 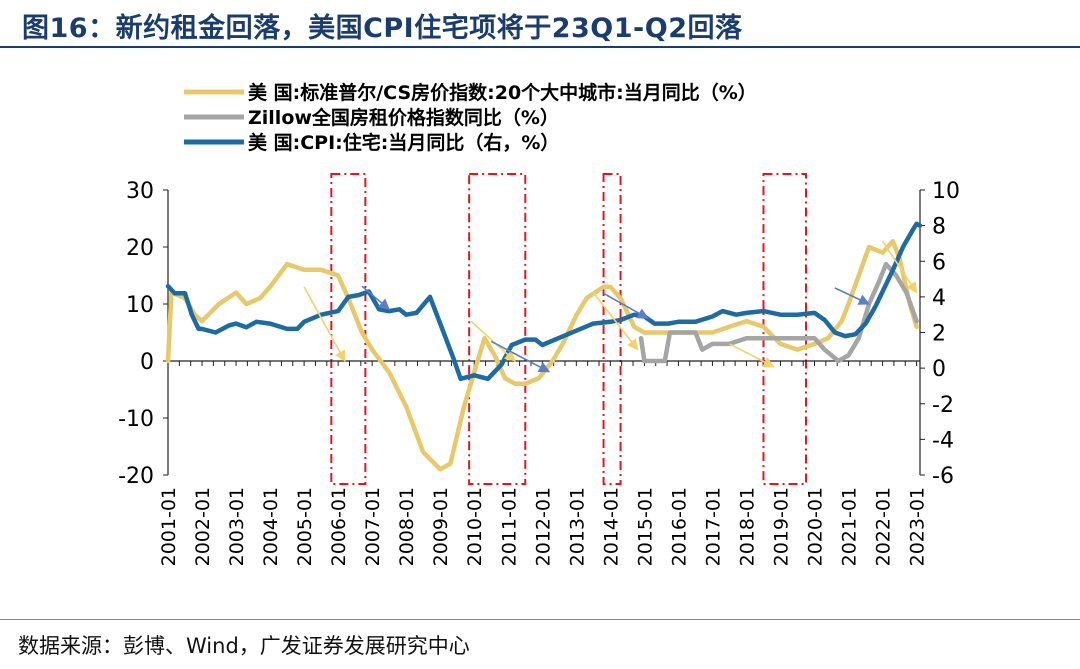 What do you see at coordinates (850, 526) in the screenshot?
I see `x-tick-label: 2021-01` at bounding box center [850, 526].